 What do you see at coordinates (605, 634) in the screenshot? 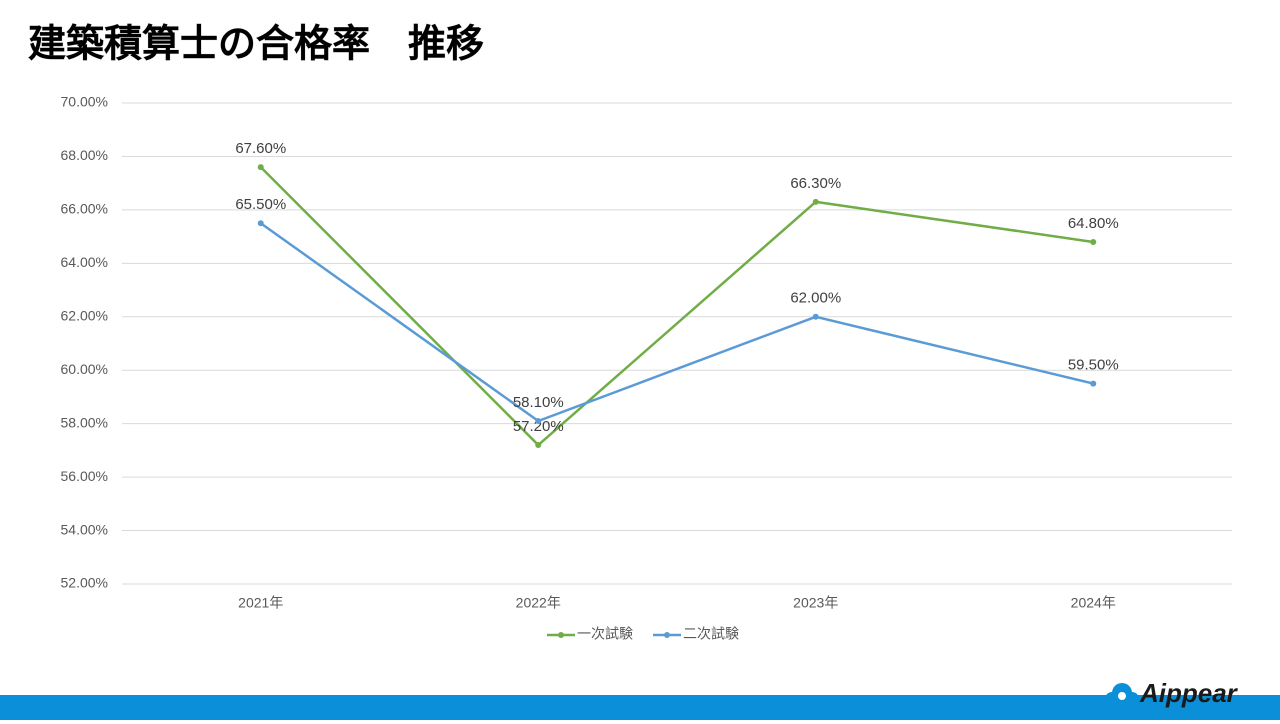
I see `legend-label: 一次試験` at bounding box center [605, 634].